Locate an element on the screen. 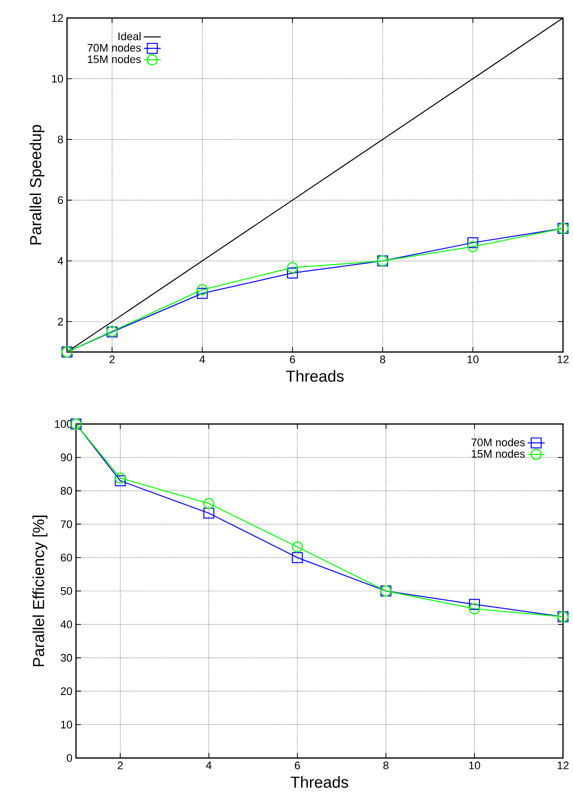 The image size is (573, 804). y-tick-label: 30 is located at coordinates (66, 658).